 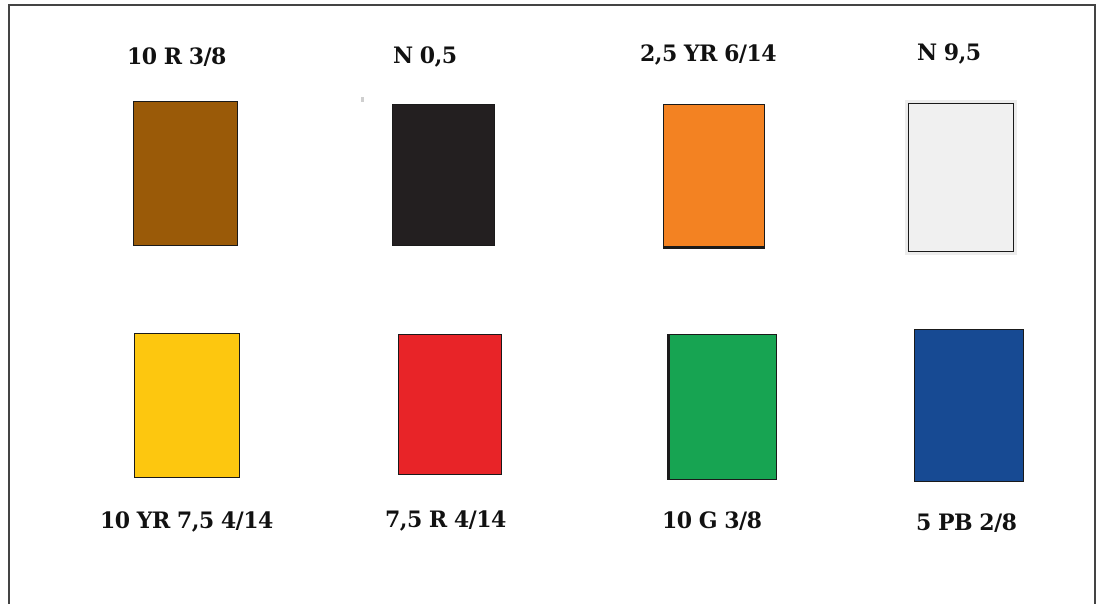 What do you see at coordinates (425, 56) in the screenshot?
I see `swatch-label-n-0-5: N 0,5` at bounding box center [425, 56].